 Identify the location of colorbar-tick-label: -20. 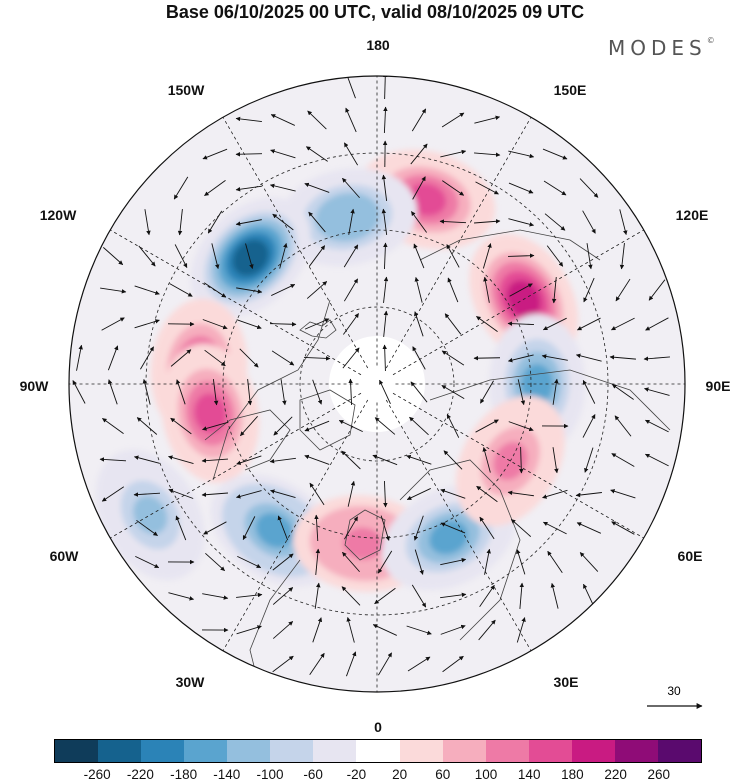
(356, 774).